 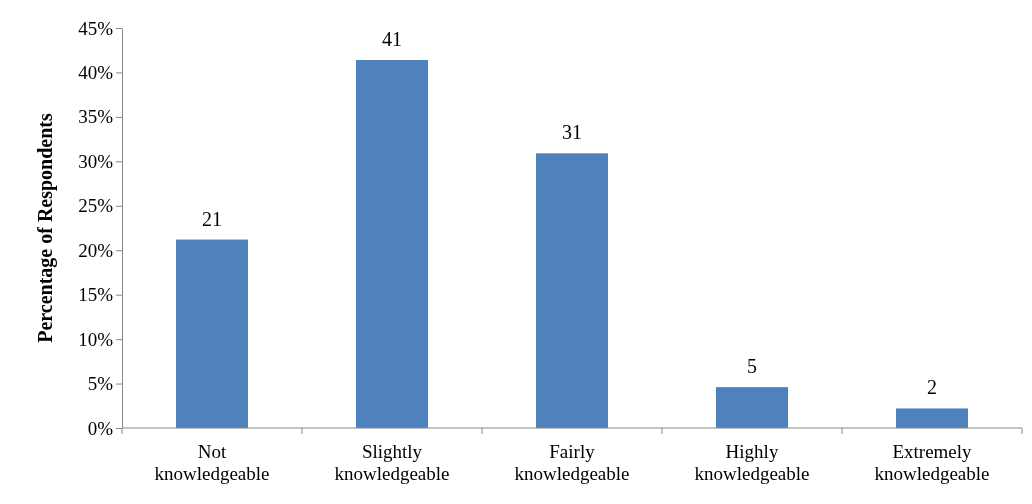 What do you see at coordinates (96, 28) in the screenshot?
I see `y-tick-label: 45%` at bounding box center [96, 28].